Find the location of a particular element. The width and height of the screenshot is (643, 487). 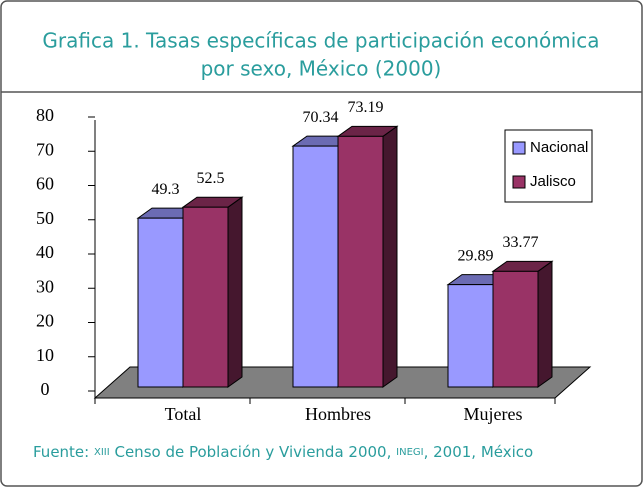

y-tick-label: 30 is located at coordinates (45, 286).